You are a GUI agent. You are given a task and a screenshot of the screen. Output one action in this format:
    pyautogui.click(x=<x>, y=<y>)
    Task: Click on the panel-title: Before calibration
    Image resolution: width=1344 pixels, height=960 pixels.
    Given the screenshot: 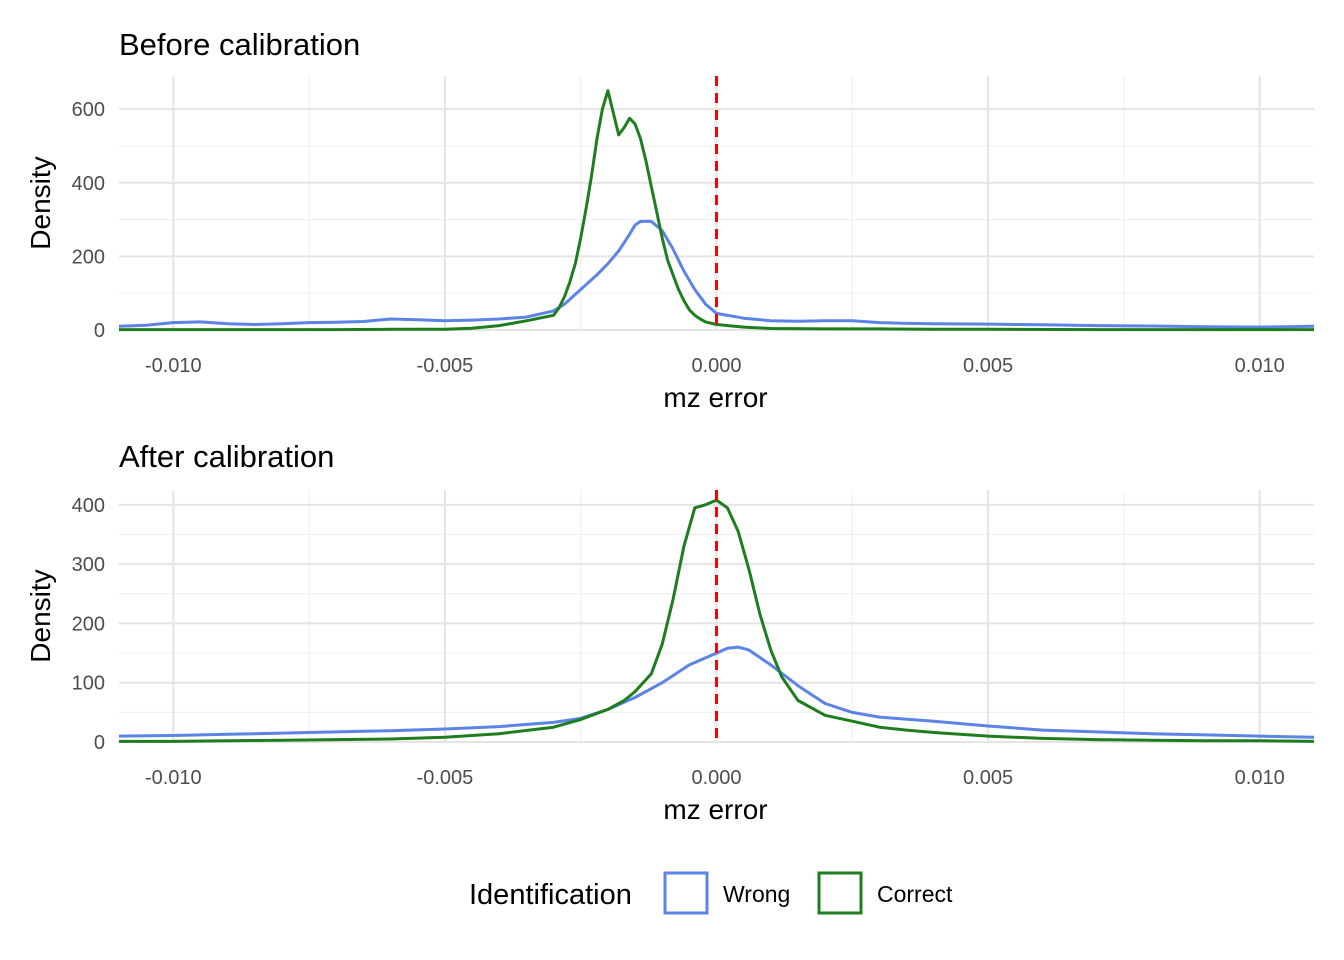 What is the action you would take?
    pyautogui.click(x=239, y=44)
    